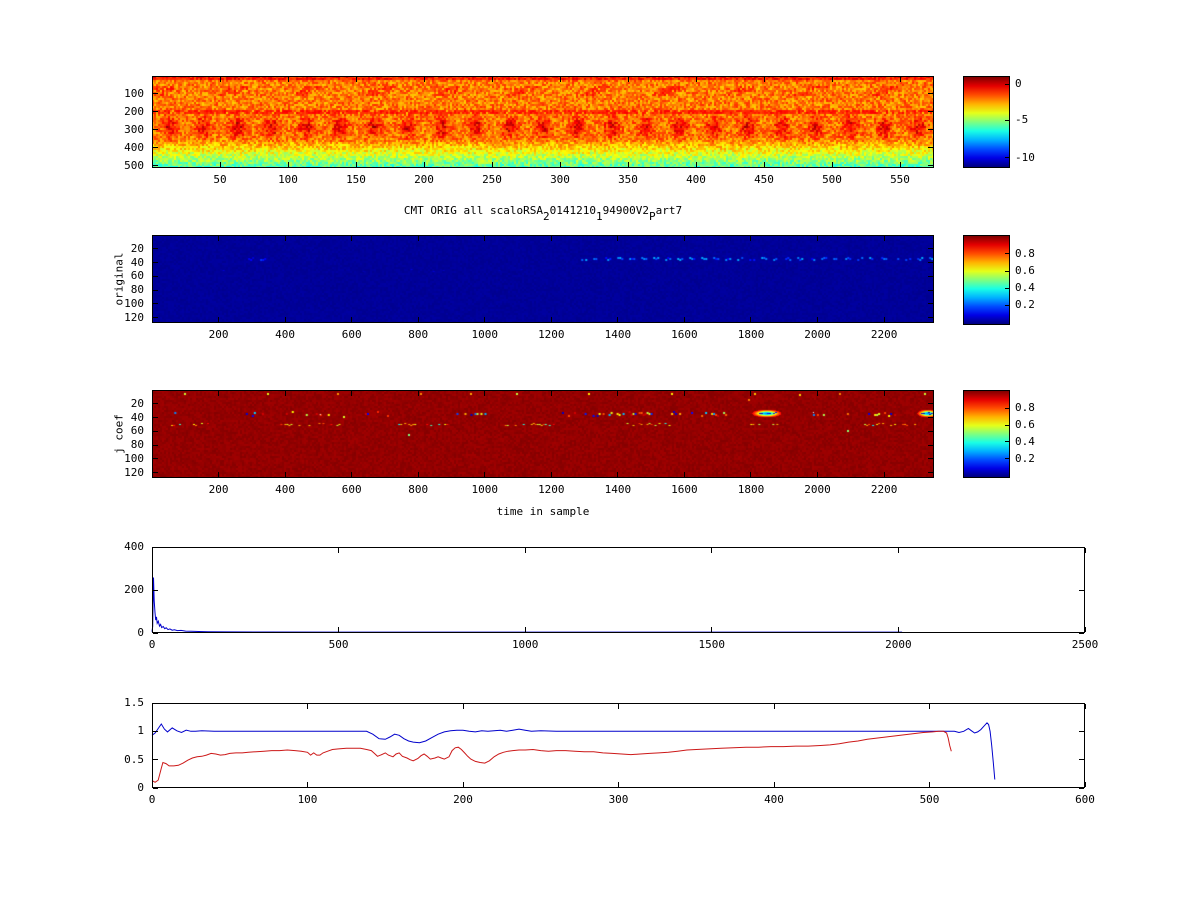 This screenshot has width=1200, height=900. What do you see at coordinates (543, 279) in the screenshot?
I see `original-heatmap` at bounding box center [543, 279].